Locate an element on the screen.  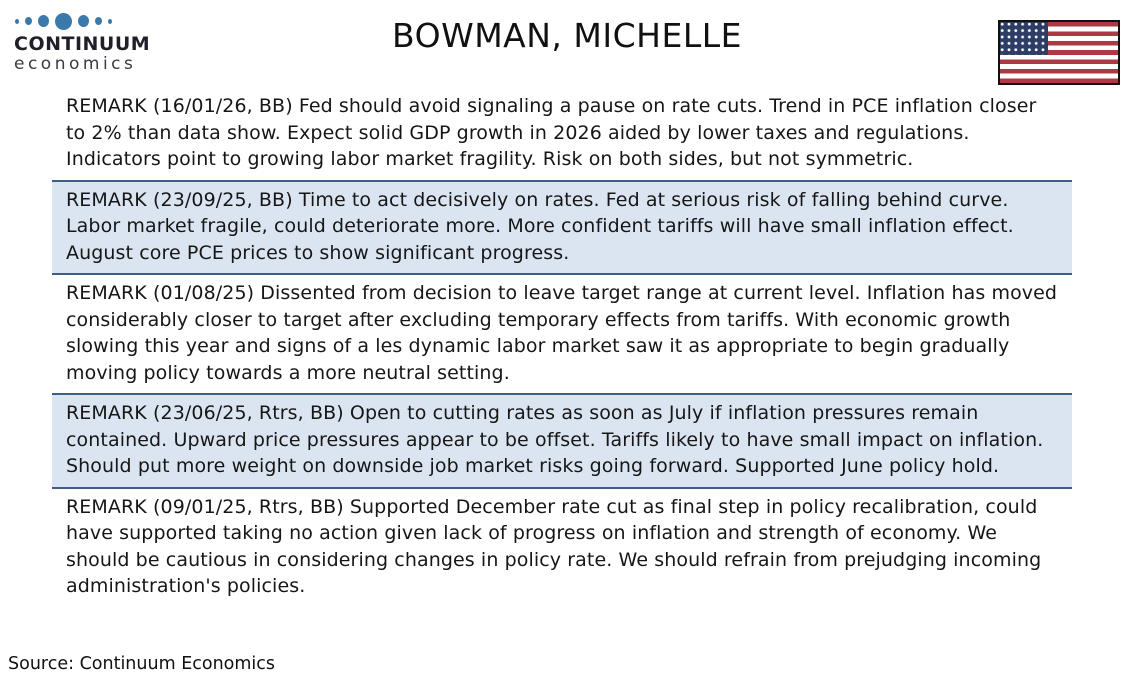
logo-name: CONTINUUM is located at coordinates (82, 44).